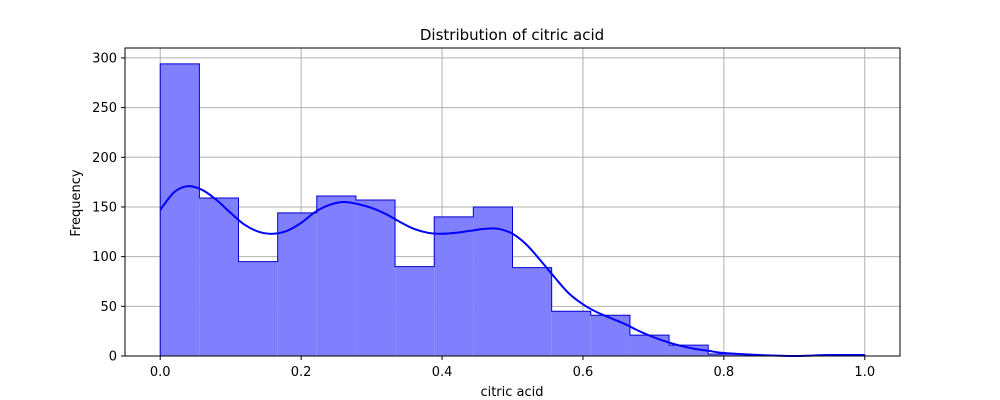 The image size is (1000, 400). I want to click on x-tick-label: 1.0, so click(864, 372).